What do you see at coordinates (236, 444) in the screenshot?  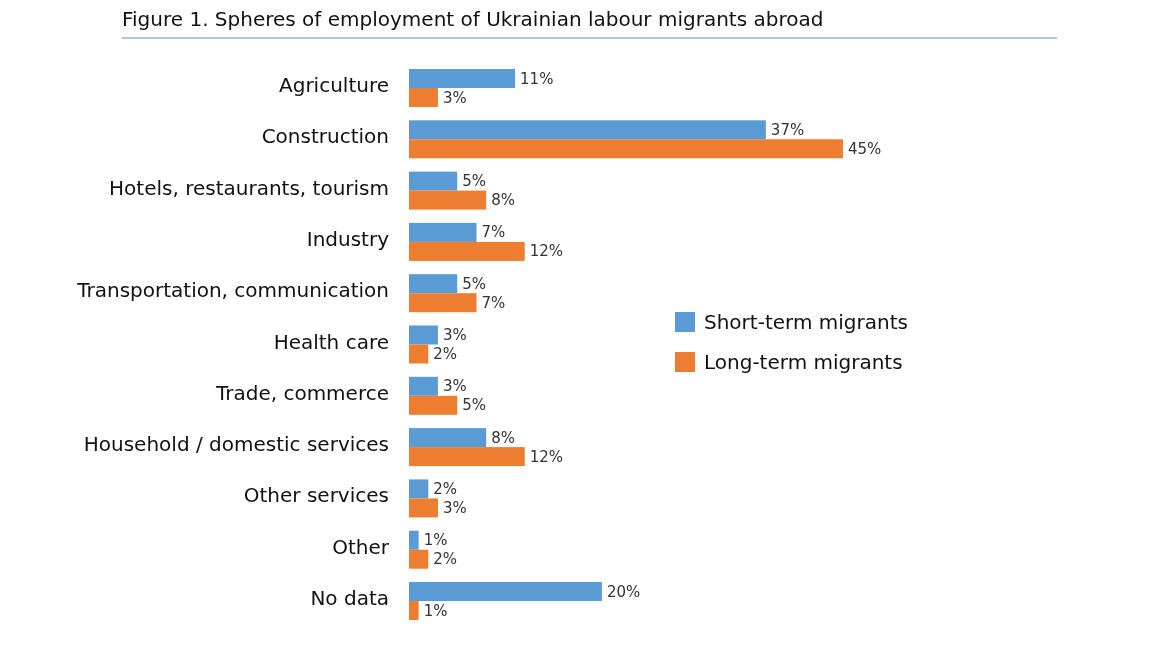 I see `y-tick-label: Household / domestic services` at bounding box center [236, 444].